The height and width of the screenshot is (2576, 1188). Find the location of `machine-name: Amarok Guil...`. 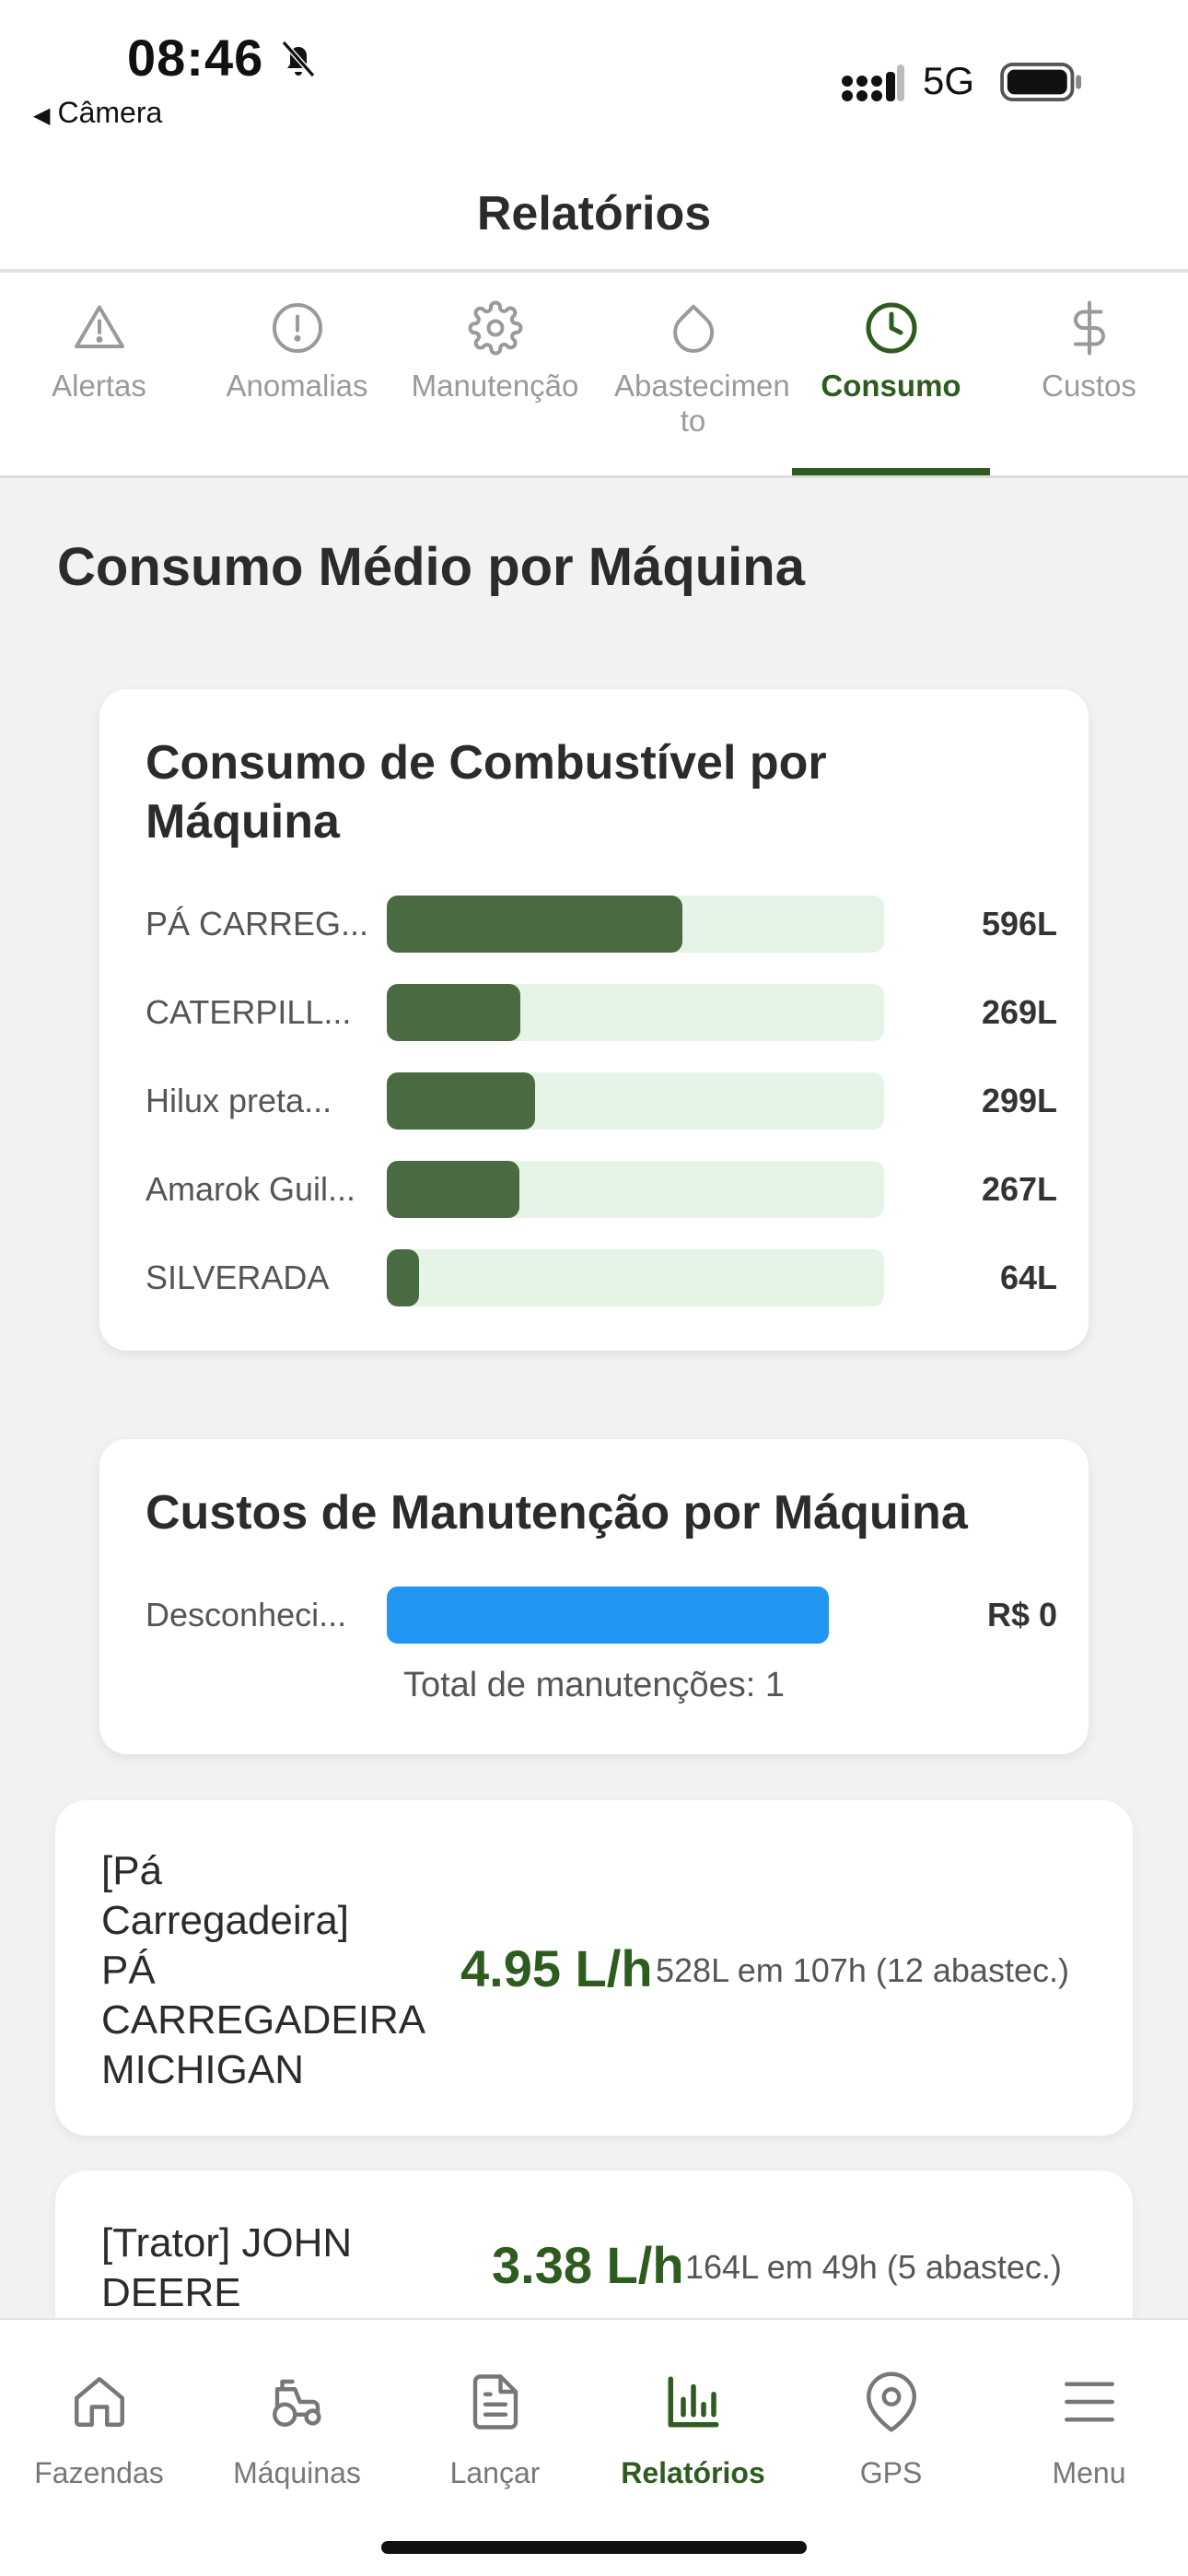

machine-name: Amarok Guil... is located at coordinates (251, 1189).